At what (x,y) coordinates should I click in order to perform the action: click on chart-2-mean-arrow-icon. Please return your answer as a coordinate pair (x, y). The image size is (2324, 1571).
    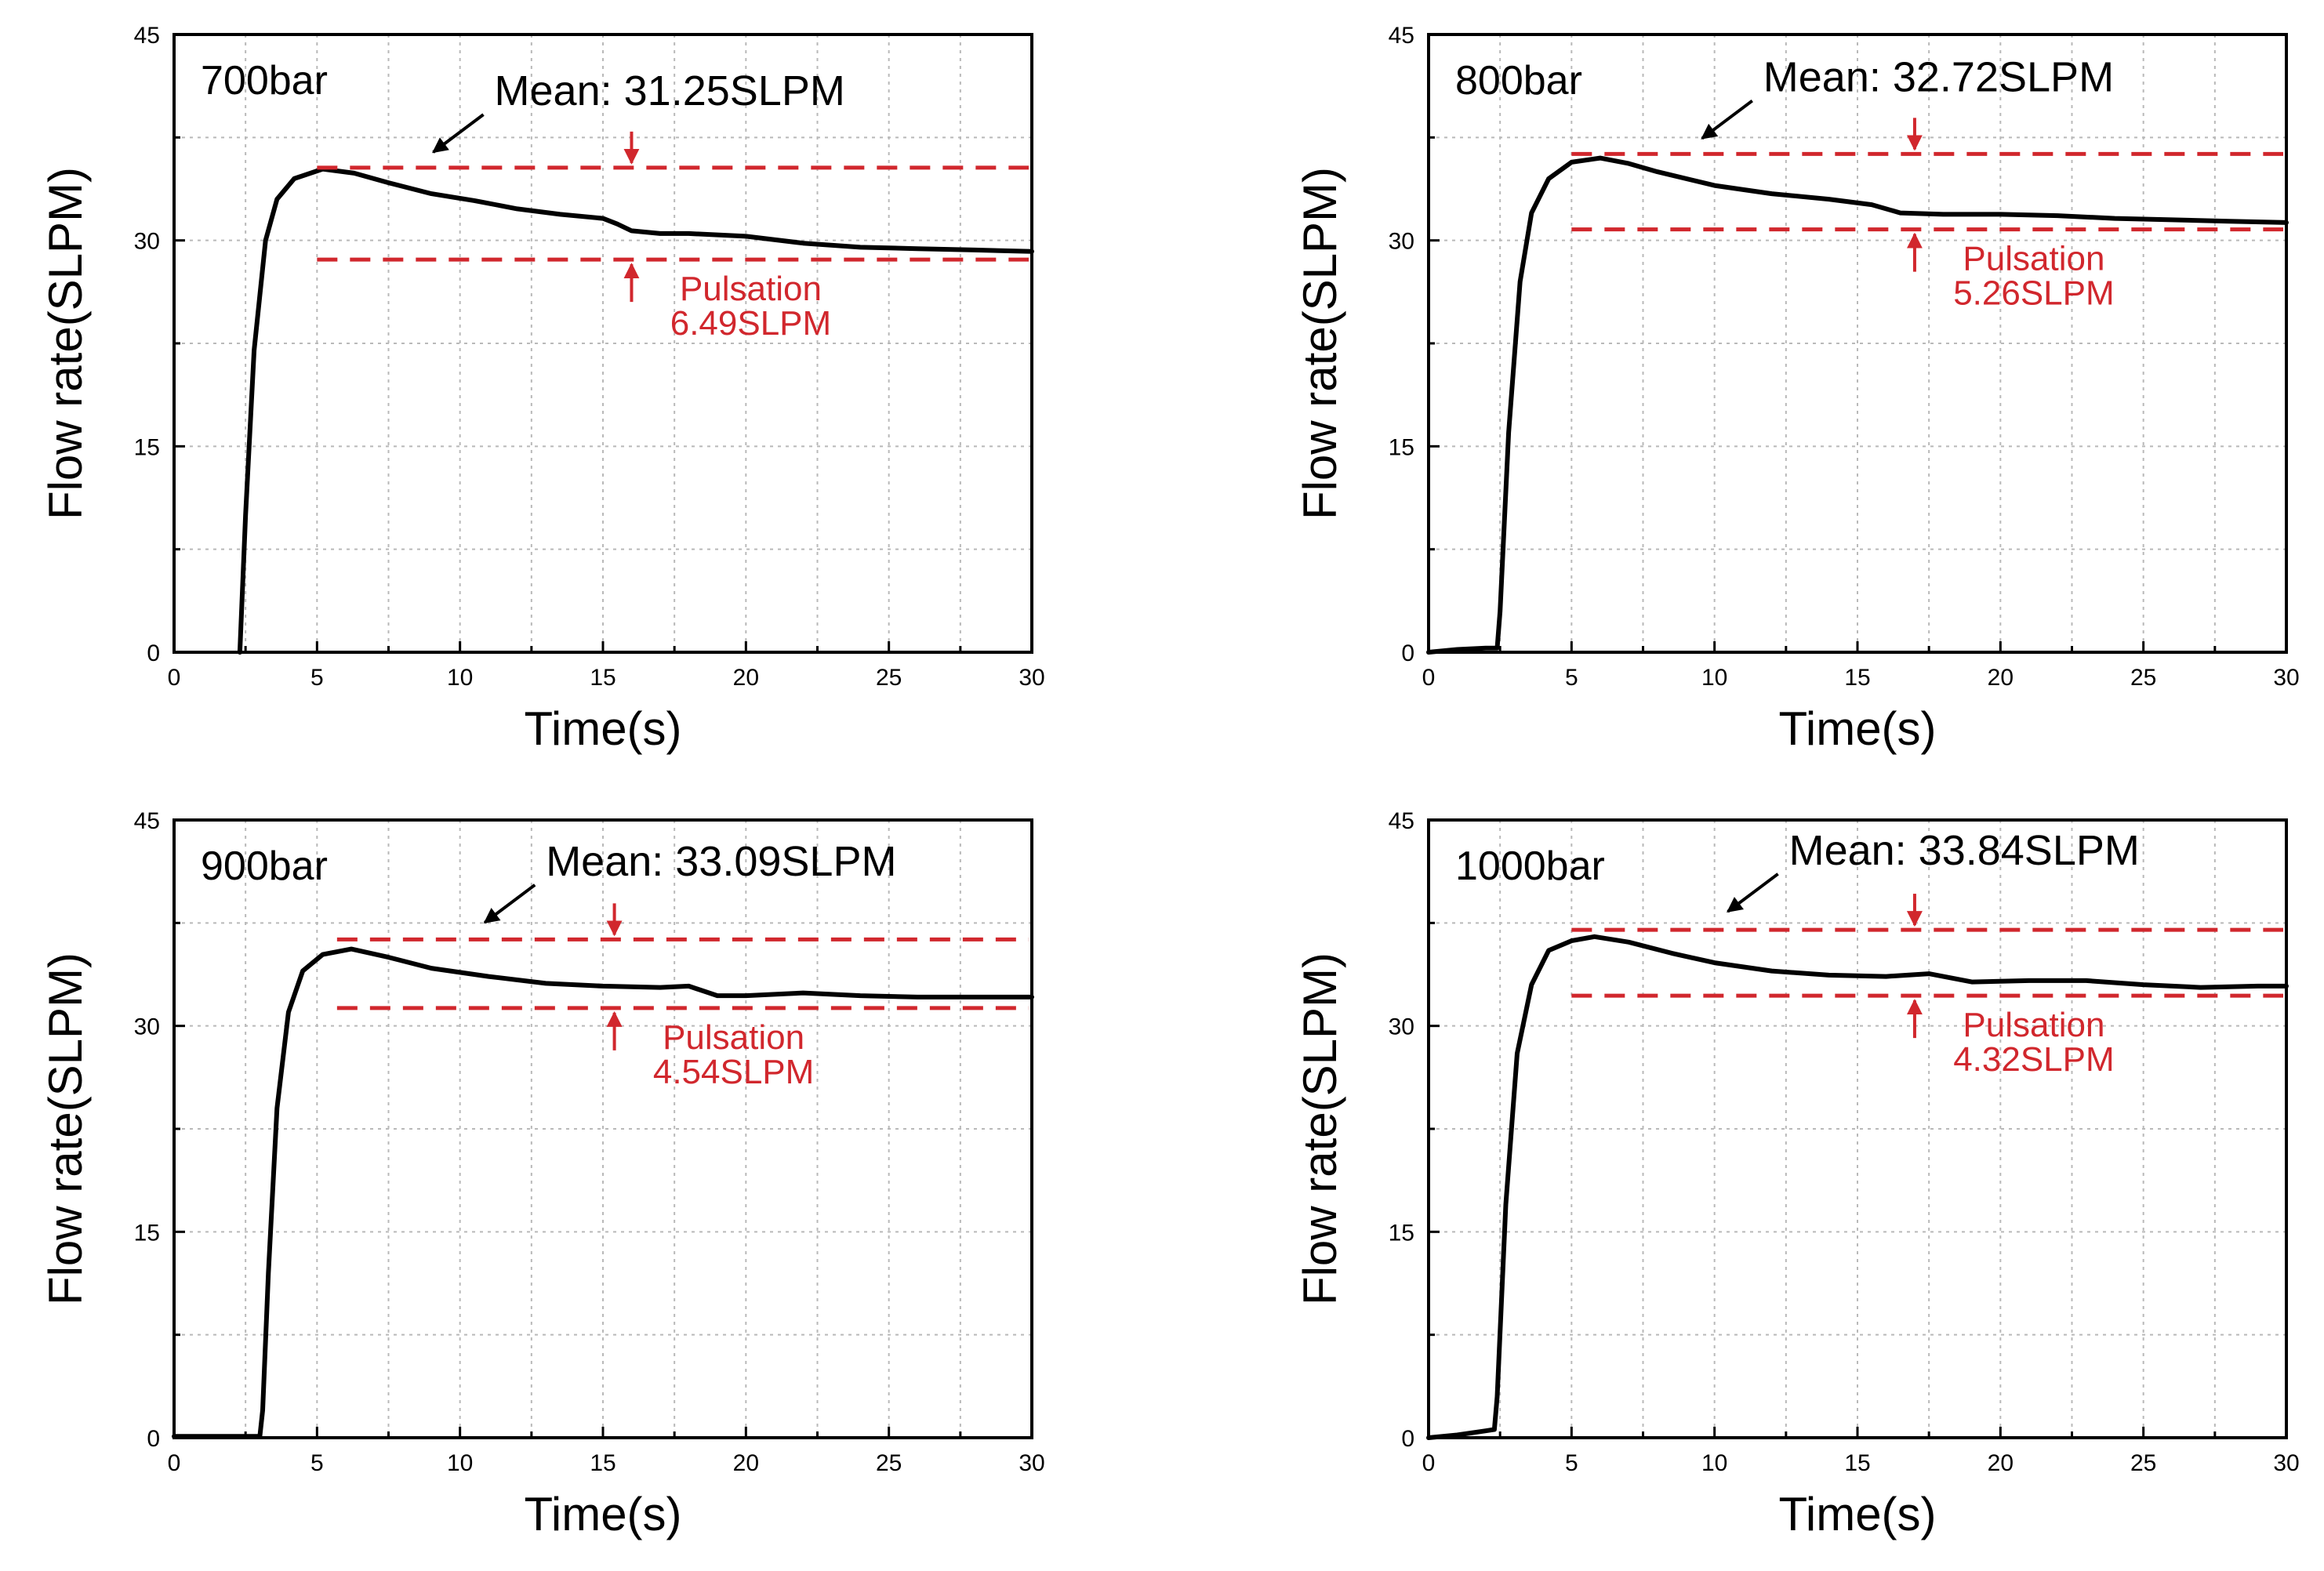
    Looking at the image, I should click on (1727, 119).